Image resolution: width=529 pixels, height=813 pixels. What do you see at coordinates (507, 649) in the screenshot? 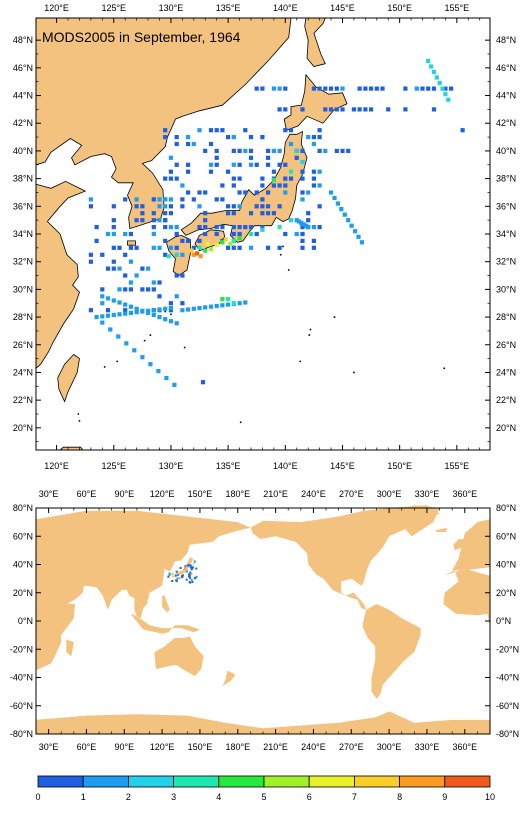
I see `latitude-label: -20°N` at bounding box center [507, 649].